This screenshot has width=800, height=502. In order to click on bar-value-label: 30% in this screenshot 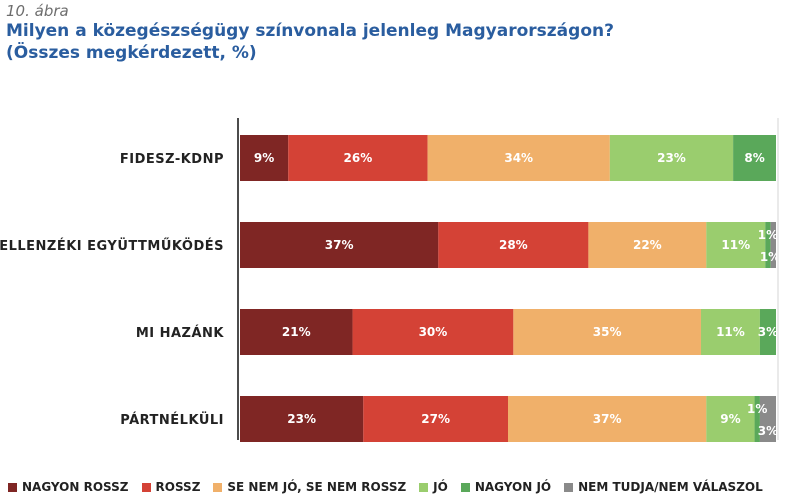, I will do `click(433, 332)`.